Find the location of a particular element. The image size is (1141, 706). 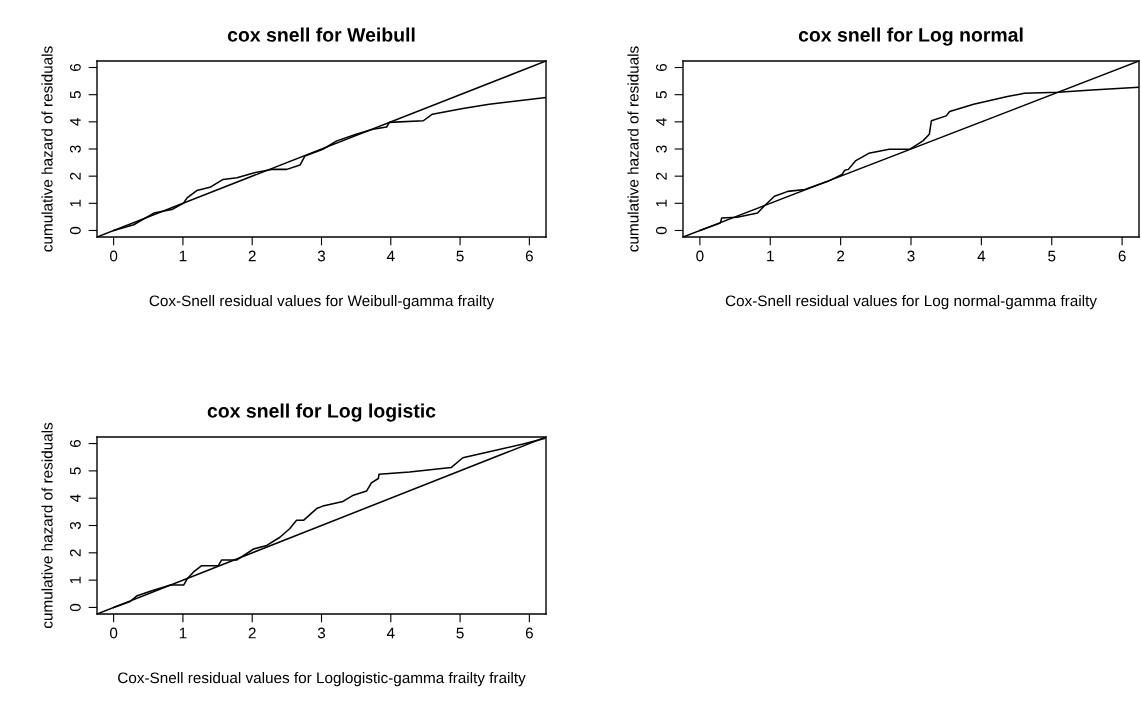

x-axis-title: Cox-Snell residual values for Log normal-gamma frailty is located at coordinates (911, 302).